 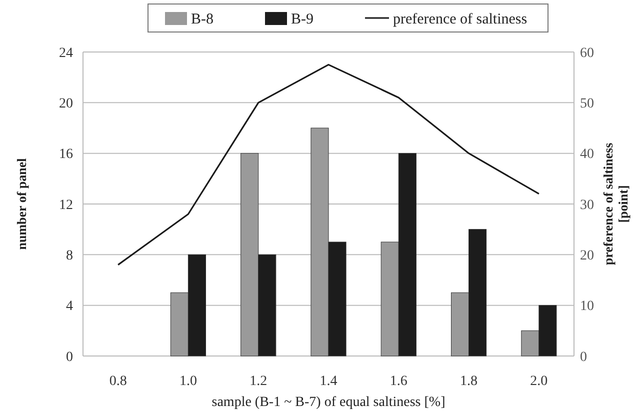 I want to click on y-tick-label: 24, so click(x=66, y=53).